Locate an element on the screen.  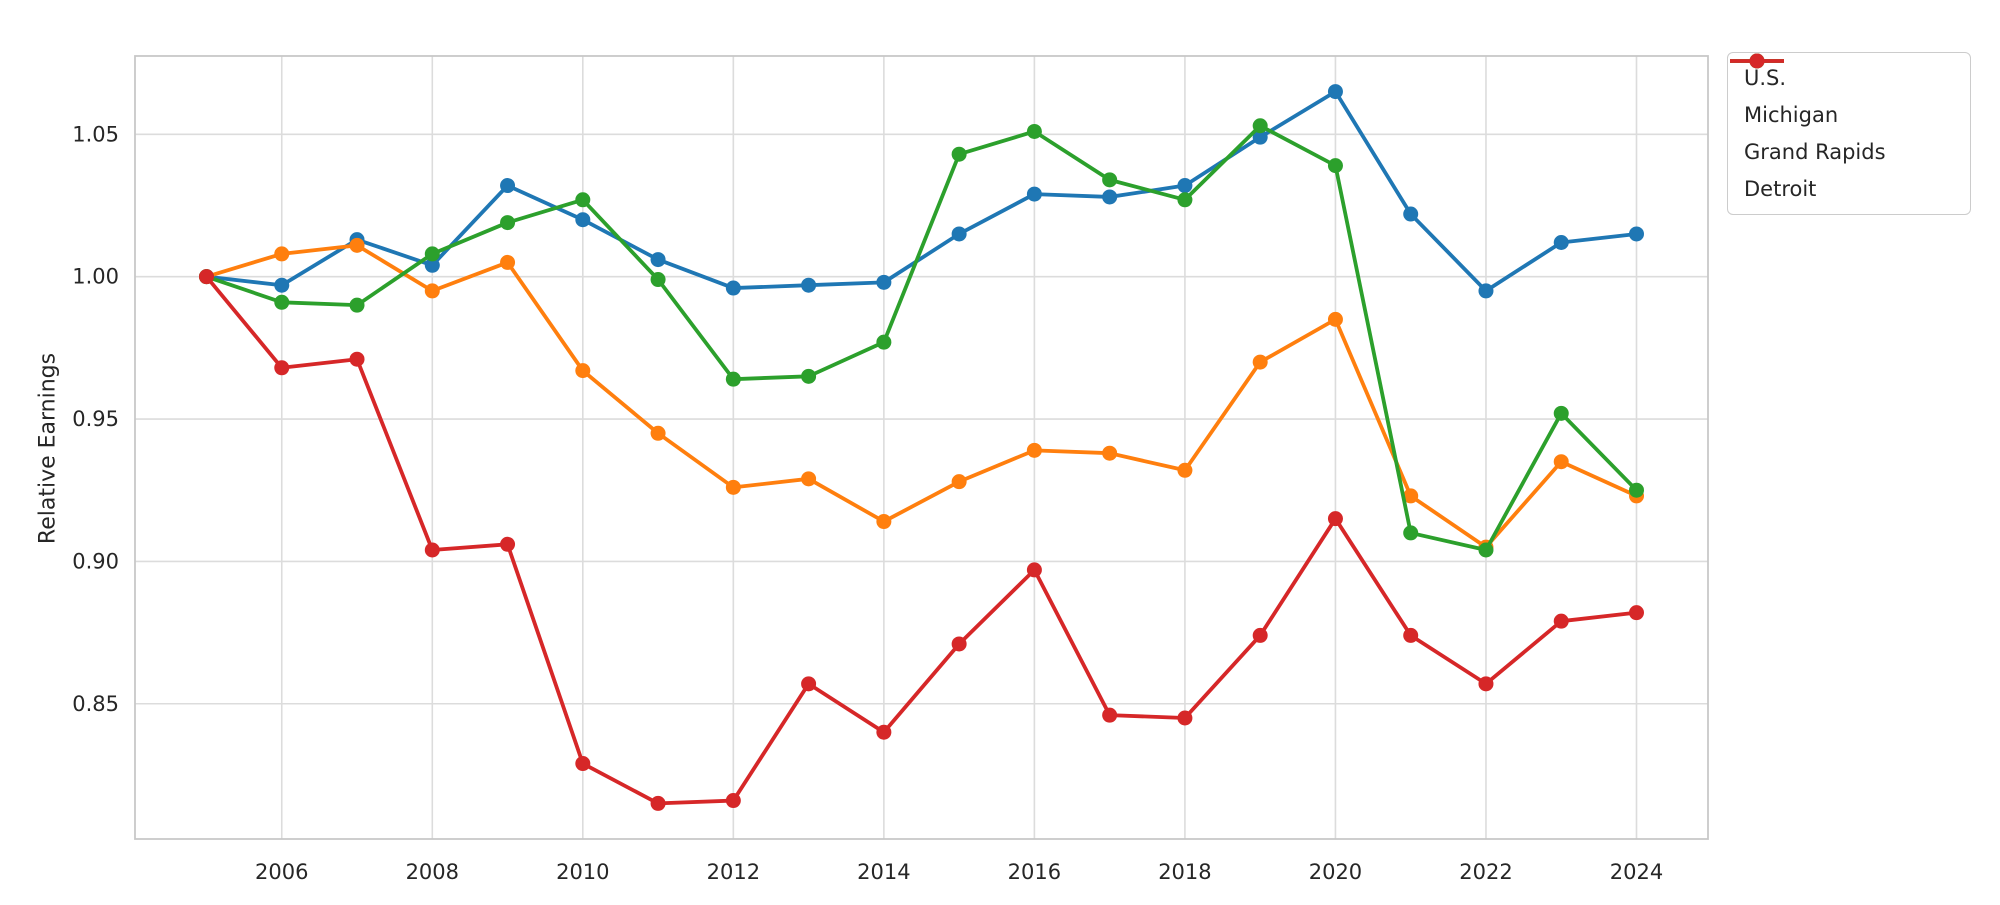
legend-swatch-detroit is located at coordinates (1757, 61).